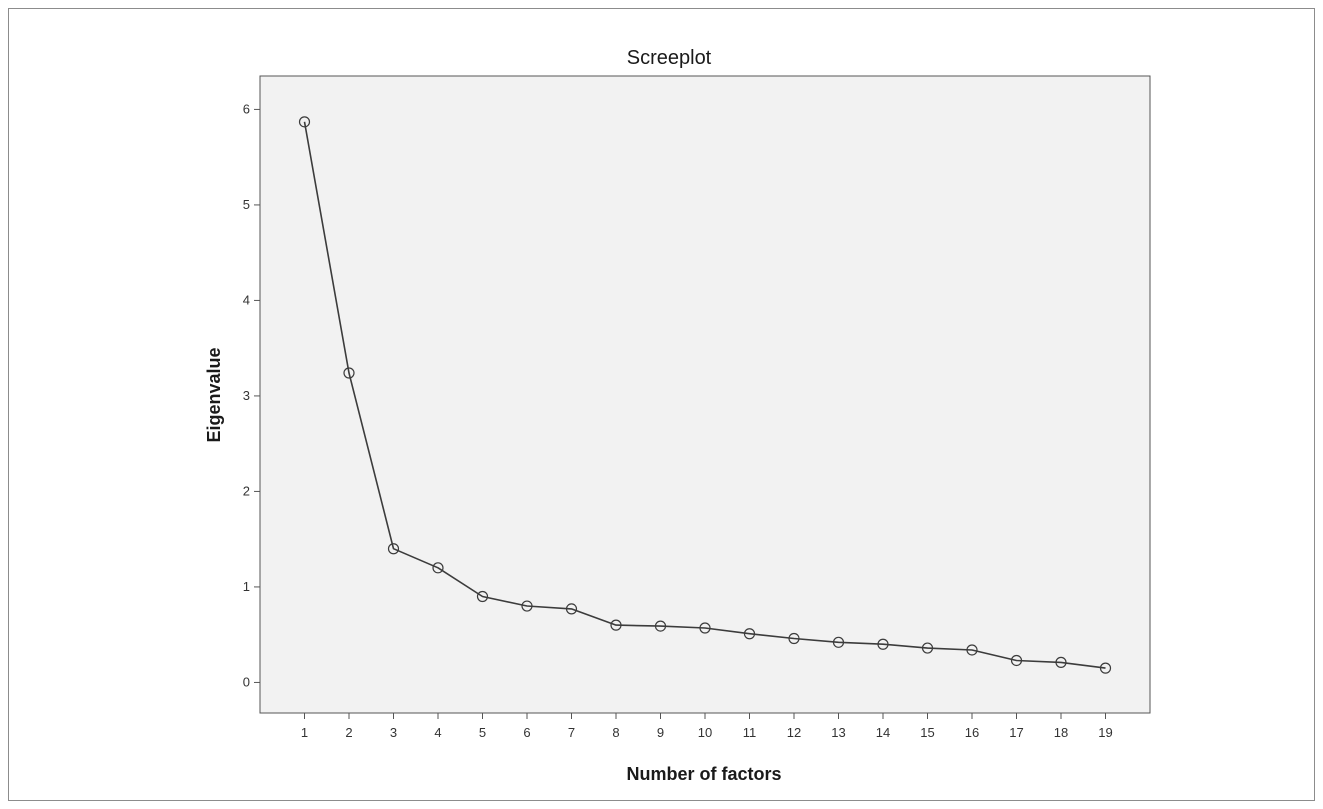  Describe the element at coordinates (1105, 732) in the screenshot. I see `x-tick-label: 19` at that location.